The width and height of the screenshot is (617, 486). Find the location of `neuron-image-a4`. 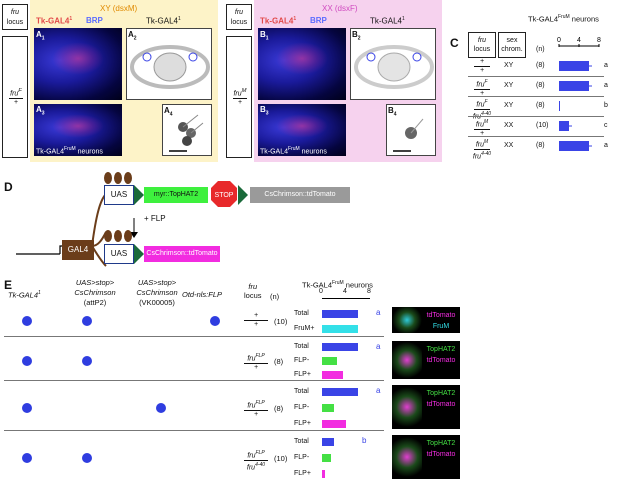

neuron-image-a4 is located at coordinates (187, 130).